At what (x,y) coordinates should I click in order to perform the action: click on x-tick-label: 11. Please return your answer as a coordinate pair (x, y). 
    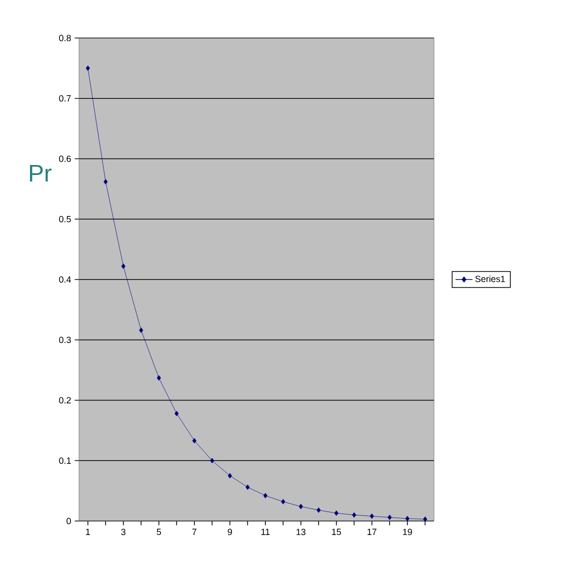
    Looking at the image, I should click on (265, 531).